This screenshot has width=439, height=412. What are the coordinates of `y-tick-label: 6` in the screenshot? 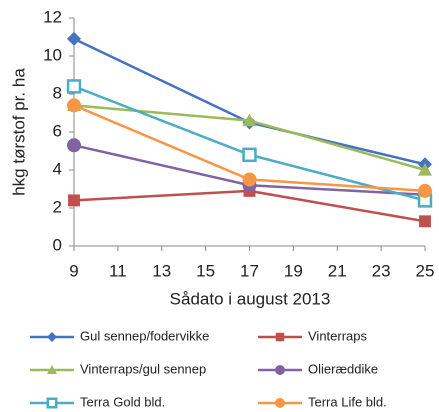 It's located at (57, 130).